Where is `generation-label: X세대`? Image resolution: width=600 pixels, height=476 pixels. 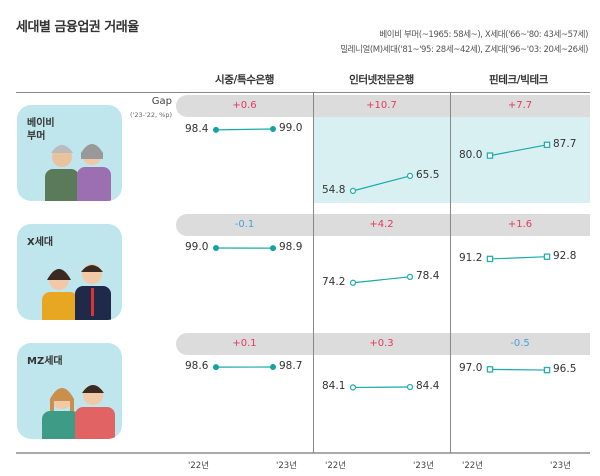 generation-label: X세대 is located at coordinates (40, 242).